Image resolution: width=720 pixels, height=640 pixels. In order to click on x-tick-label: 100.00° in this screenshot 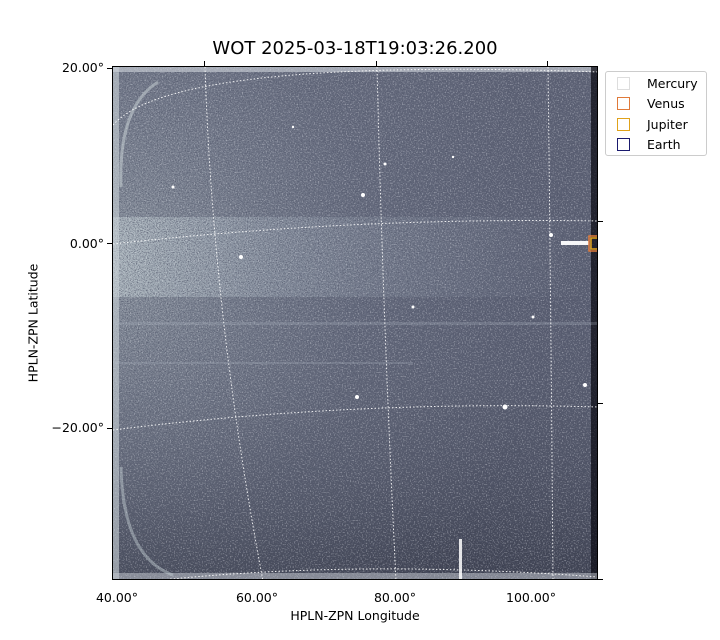, I will do `click(531, 597)`.